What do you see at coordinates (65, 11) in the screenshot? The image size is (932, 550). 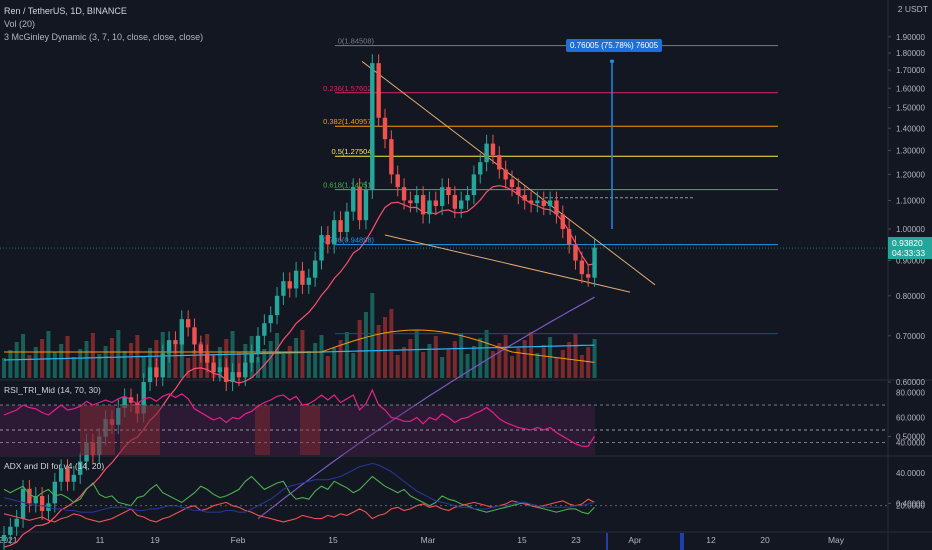 I see `symbol-legend: Ren / TetherUS, 1D, BINANCE` at bounding box center [65, 11].